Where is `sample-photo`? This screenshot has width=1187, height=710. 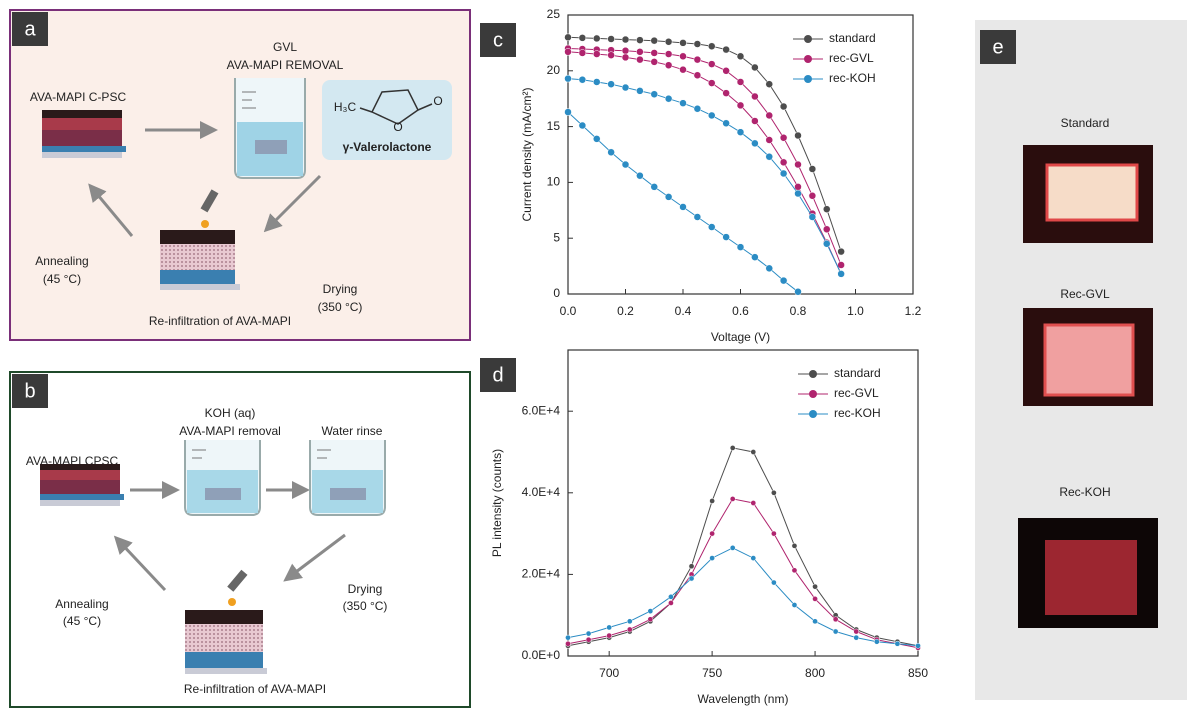
sample-photo is located at coordinates (1092, 192).